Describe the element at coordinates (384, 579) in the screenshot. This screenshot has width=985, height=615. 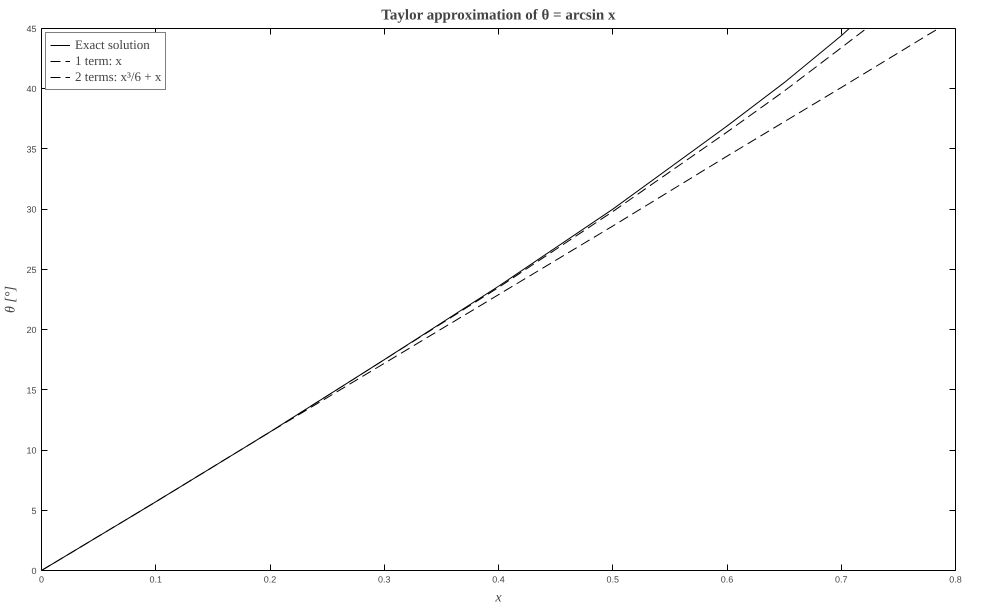
I see `x-tick-label: 0.3` at that location.